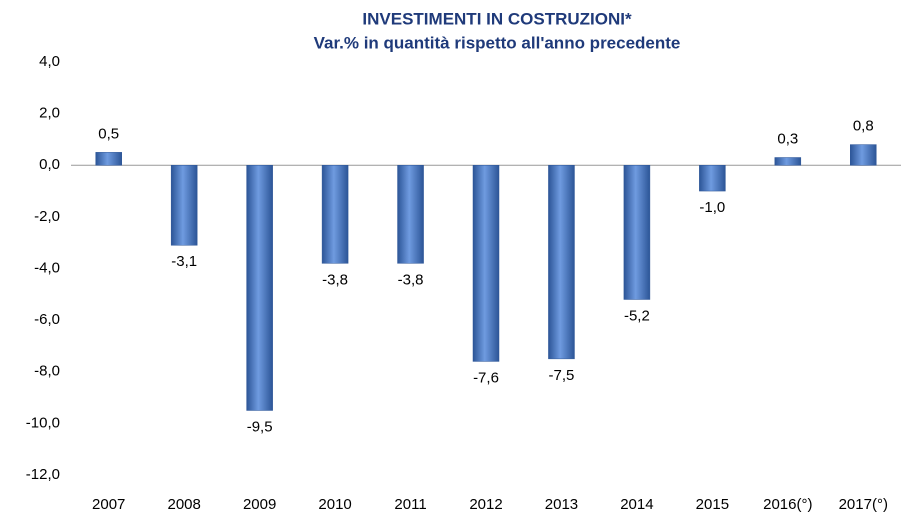  What do you see at coordinates (863, 504) in the screenshot?
I see `x-tick-label: 2017(°)` at bounding box center [863, 504].